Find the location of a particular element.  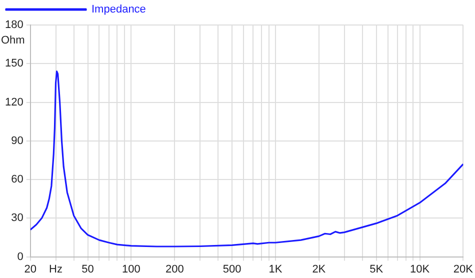

x-tick-label: 500 is located at coordinates (232, 269).